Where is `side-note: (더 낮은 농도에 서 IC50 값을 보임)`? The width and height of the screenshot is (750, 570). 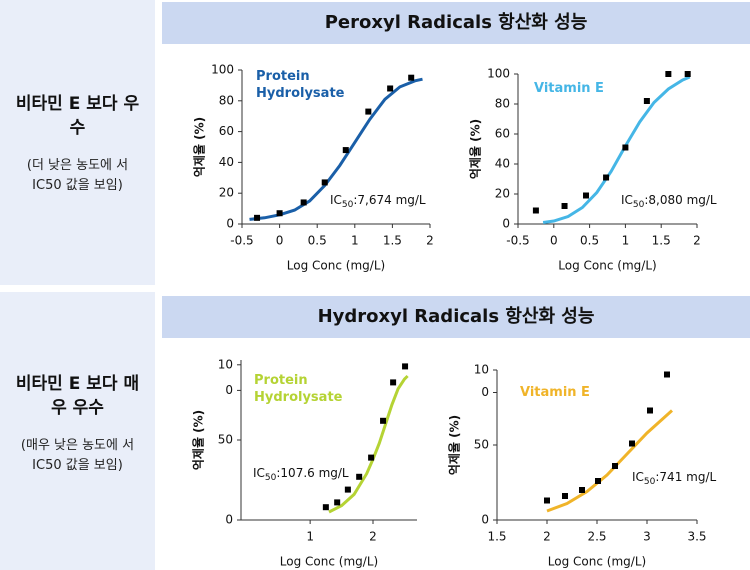
side-note: (더 낮은 농도에 서 IC50 값을 보임) is located at coordinates (77, 175).